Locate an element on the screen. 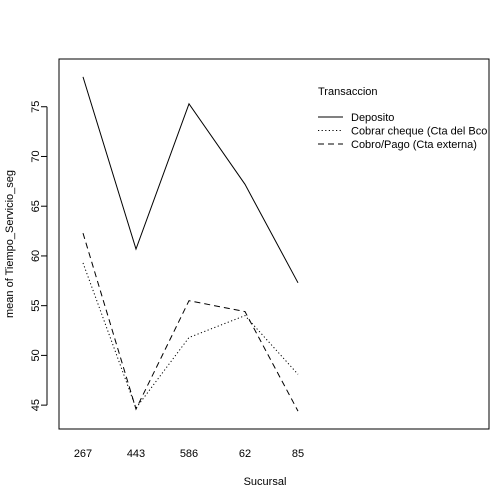 This screenshot has width=504, height=504. y-axis-label: mean of Tiempo_Servicio_seg is located at coordinates (10, 244).